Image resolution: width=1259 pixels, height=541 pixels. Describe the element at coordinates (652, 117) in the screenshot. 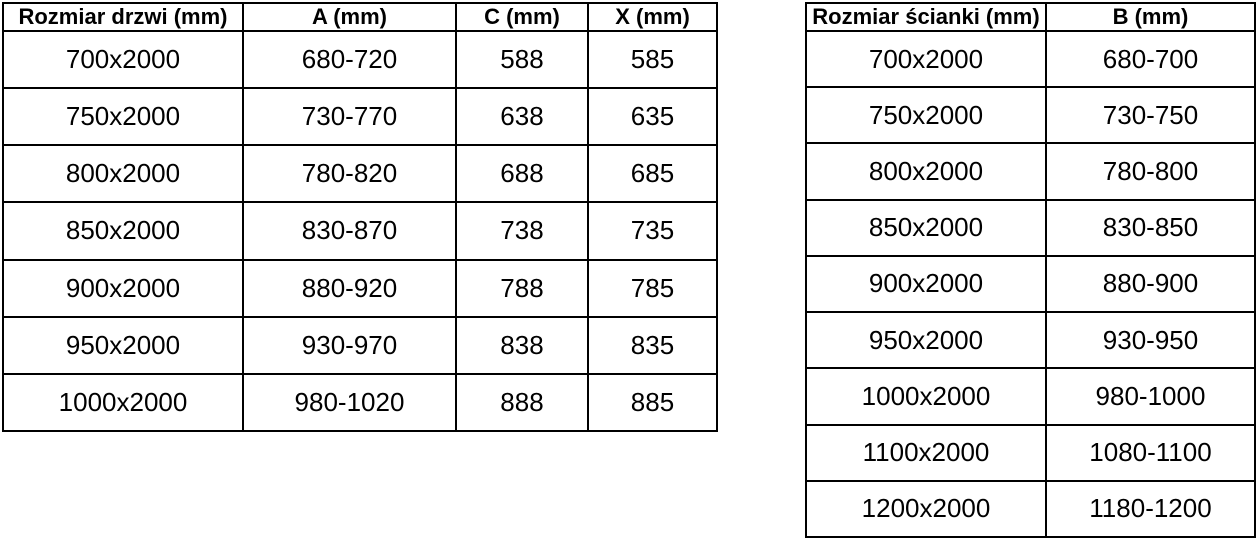

I see `table-cell: 635` at that location.